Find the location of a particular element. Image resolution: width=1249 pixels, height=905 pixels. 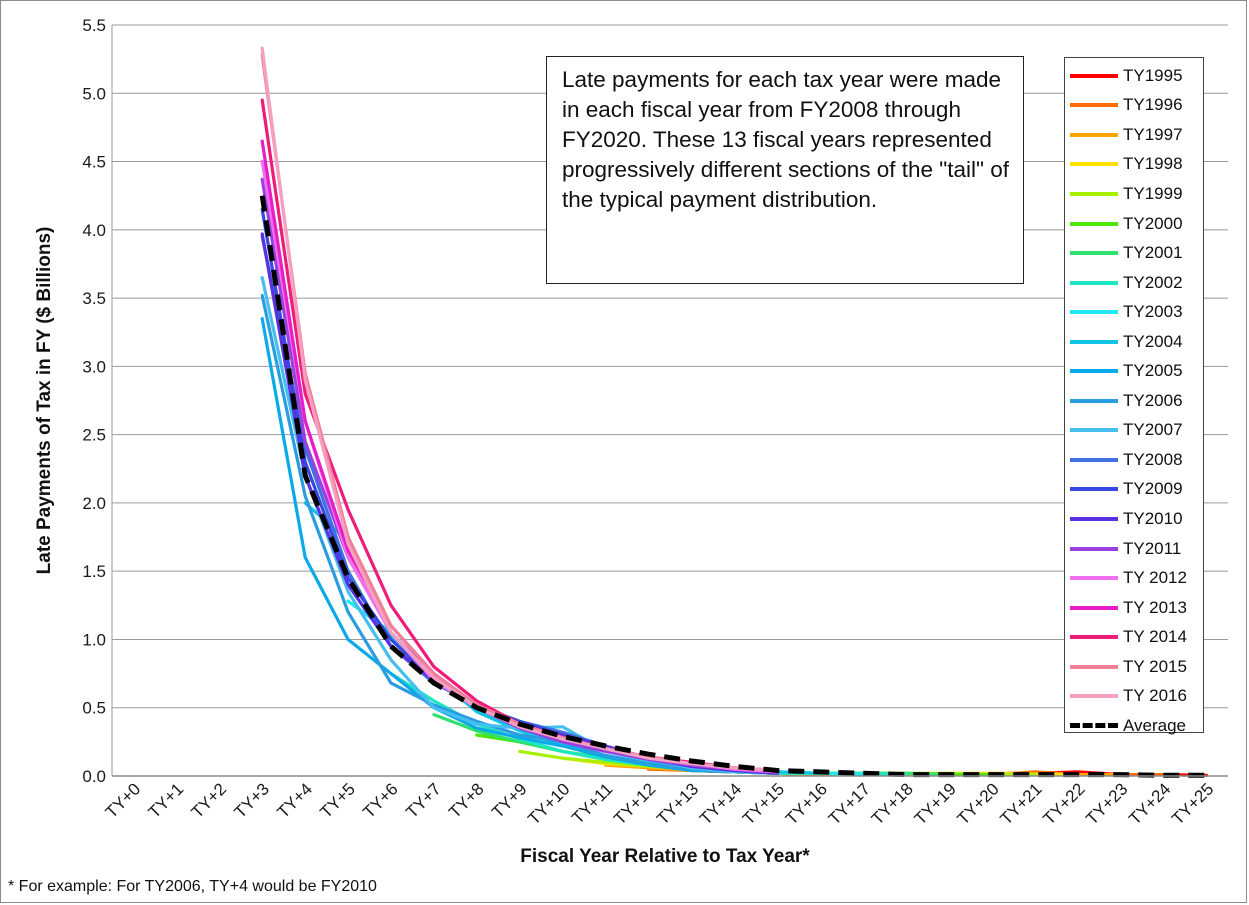

legend-item: TY2000 is located at coordinates (1134, 224).